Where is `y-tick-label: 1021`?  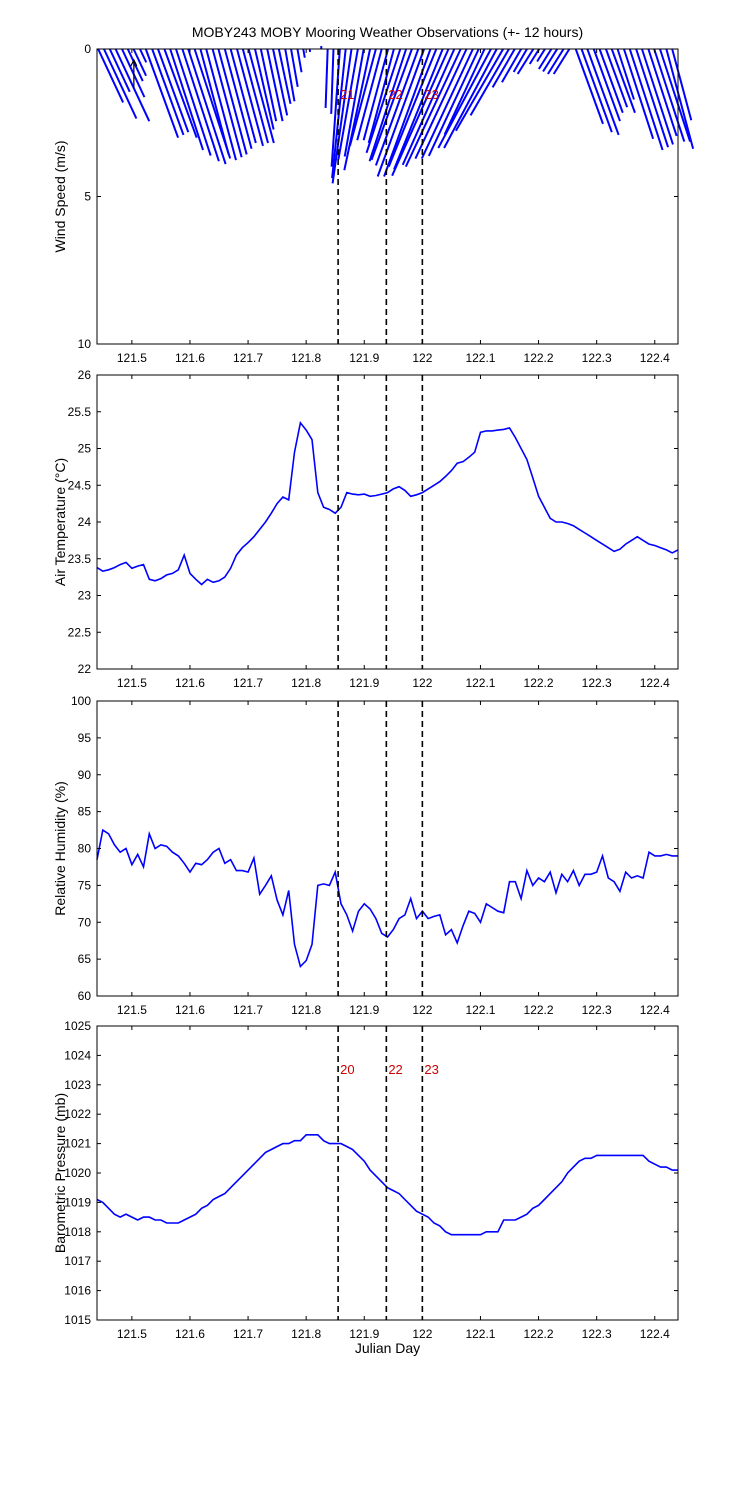 y-tick-label: 1021 is located at coordinates (77, 1144).